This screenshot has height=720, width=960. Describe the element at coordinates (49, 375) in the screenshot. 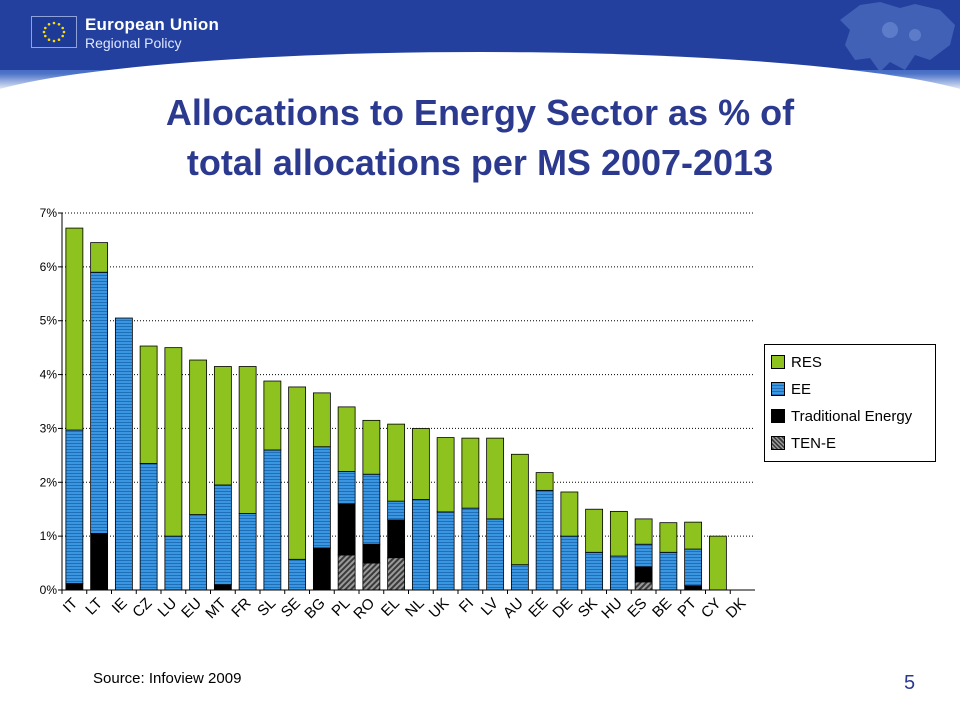

I see `y-tick-label: 4%` at that location.